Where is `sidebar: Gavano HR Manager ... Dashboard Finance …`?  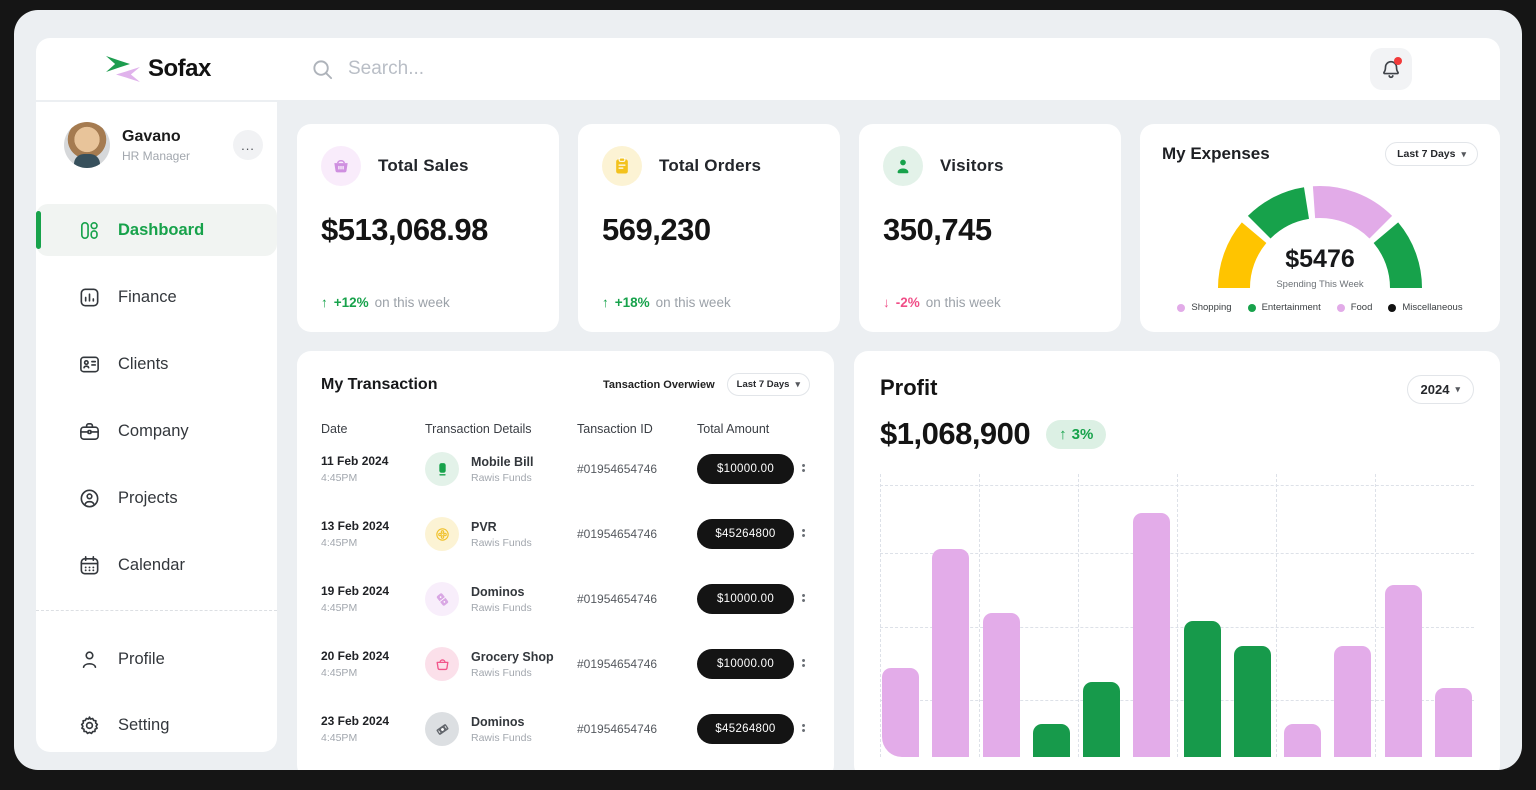
sidebar: Gavano HR Manager ... Dashboard Finance … is located at coordinates (156, 427).